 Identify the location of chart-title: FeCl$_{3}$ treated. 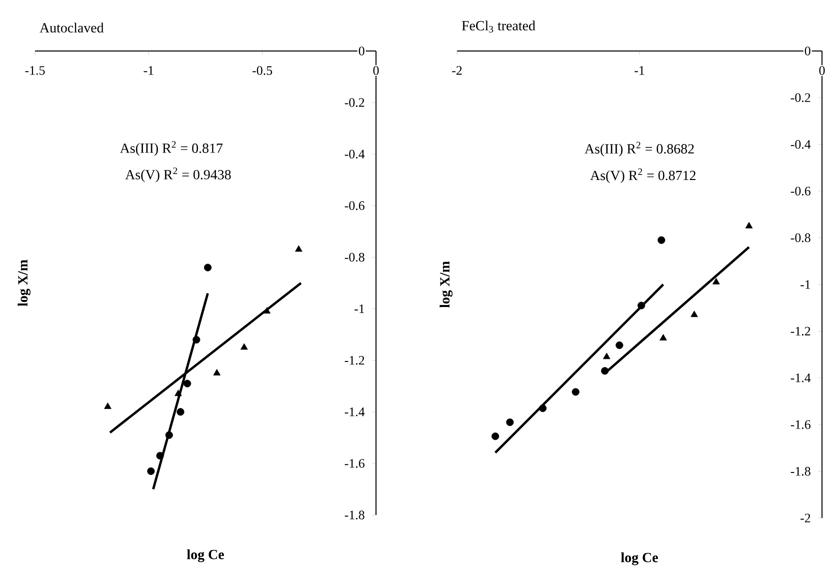
(499, 26).